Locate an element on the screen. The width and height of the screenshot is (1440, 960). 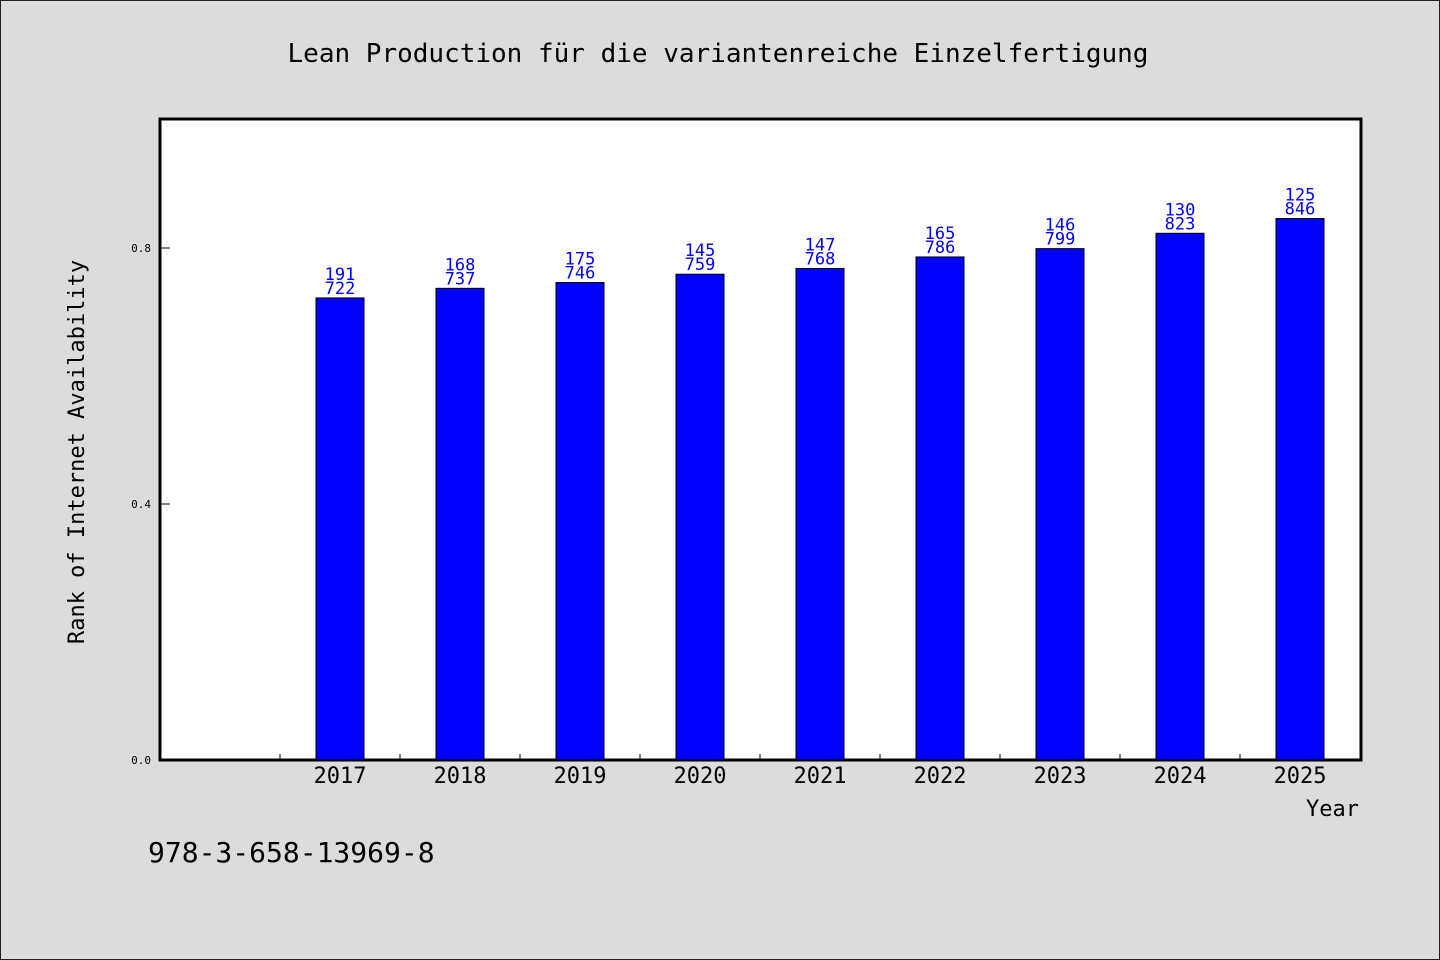
bar-2021 is located at coordinates (820, 514).